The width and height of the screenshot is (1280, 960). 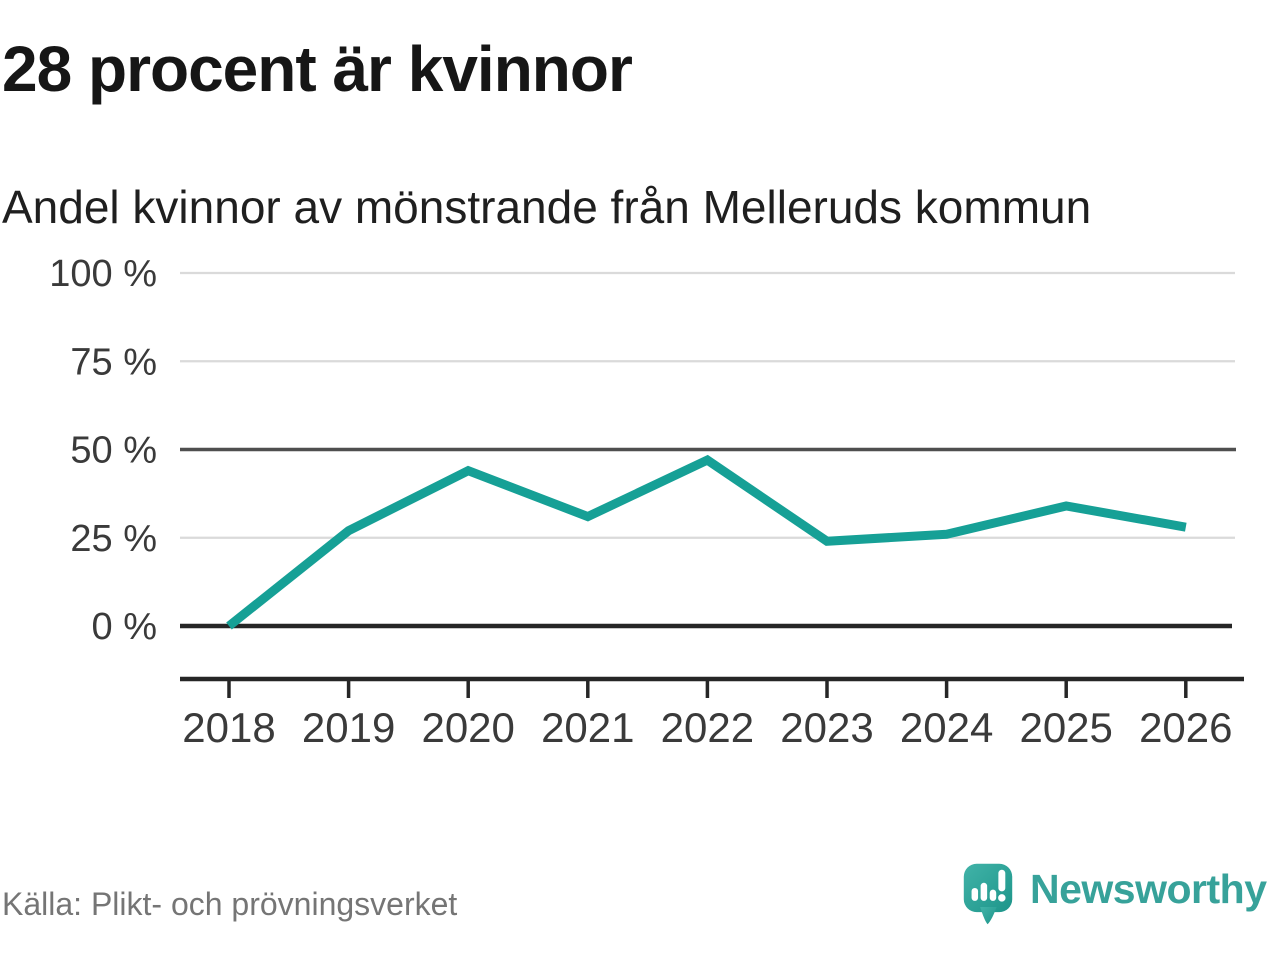 I want to click on x-axis-tick-label: 2022, so click(x=707, y=727).